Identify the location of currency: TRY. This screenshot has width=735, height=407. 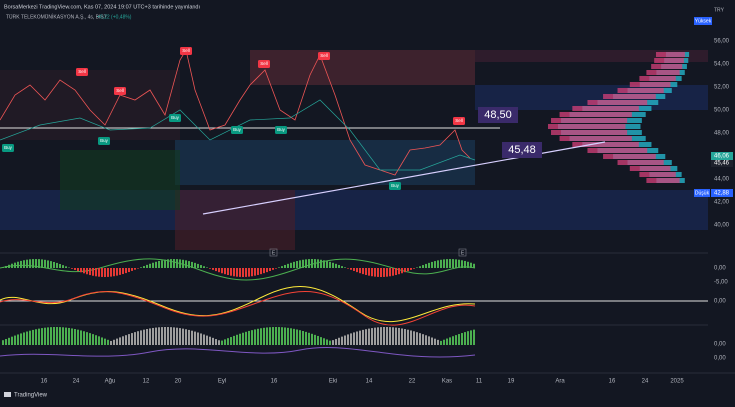
(719, 10).